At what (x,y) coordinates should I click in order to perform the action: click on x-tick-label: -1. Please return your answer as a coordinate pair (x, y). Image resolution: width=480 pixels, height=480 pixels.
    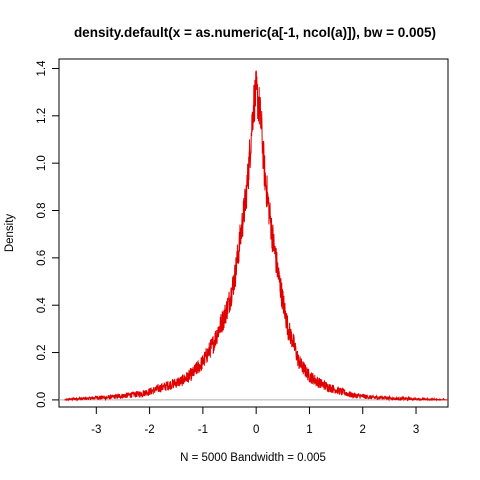
    Looking at the image, I should click on (203, 430).